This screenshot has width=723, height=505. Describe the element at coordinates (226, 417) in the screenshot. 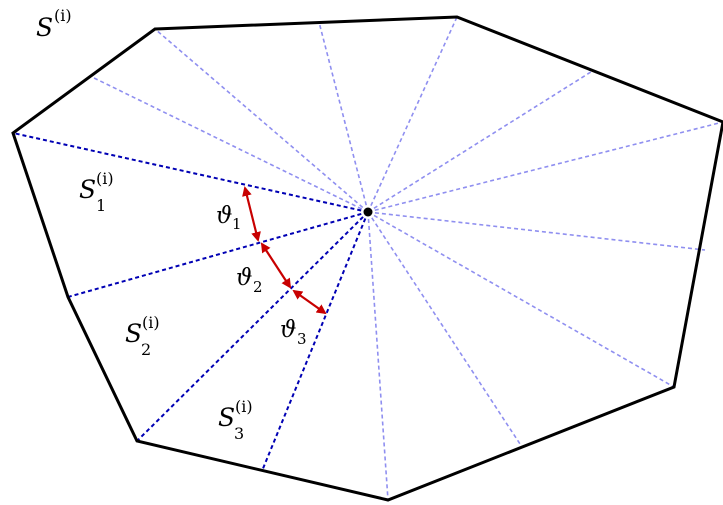

I see `subset-label-3-base: S` at that location.